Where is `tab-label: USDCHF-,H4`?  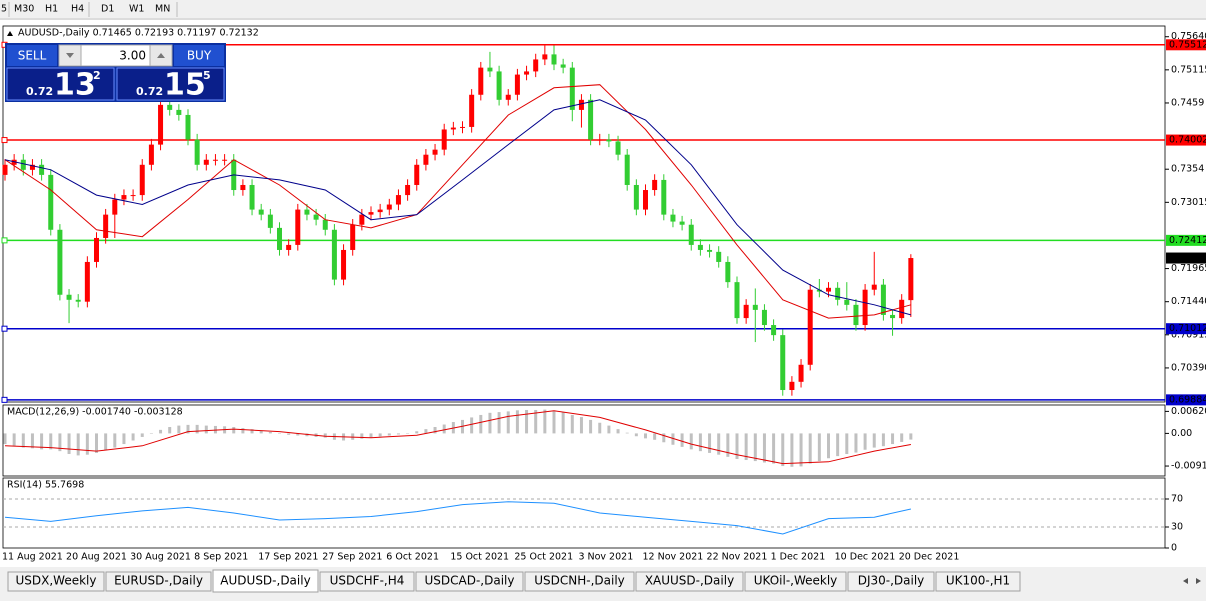 tab-label: USDCHF-,H4 is located at coordinates (367, 581).